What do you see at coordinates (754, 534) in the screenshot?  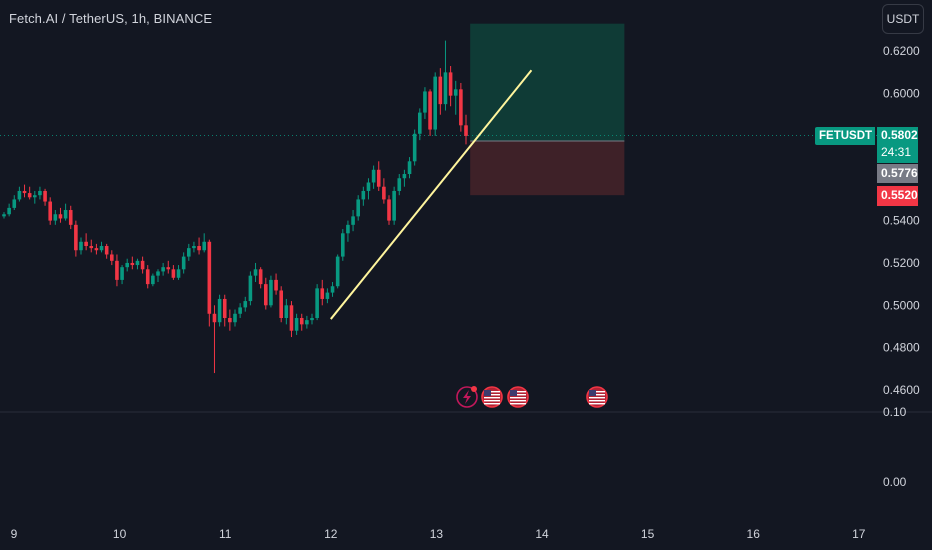 I see `time-axis-label: 16` at bounding box center [754, 534].